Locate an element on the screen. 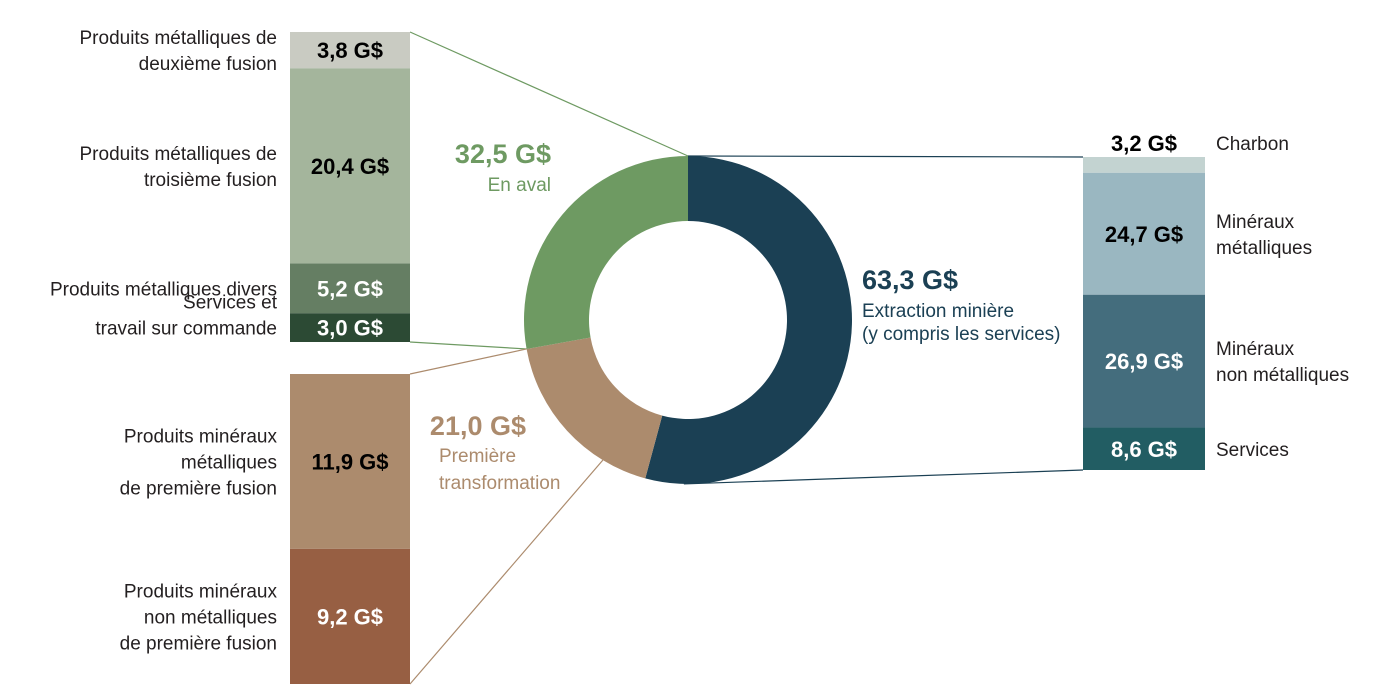 This screenshot has width=1400, height=700. bar-value-aval-1: 20,4 G$ is located at coordinates (350, 166).